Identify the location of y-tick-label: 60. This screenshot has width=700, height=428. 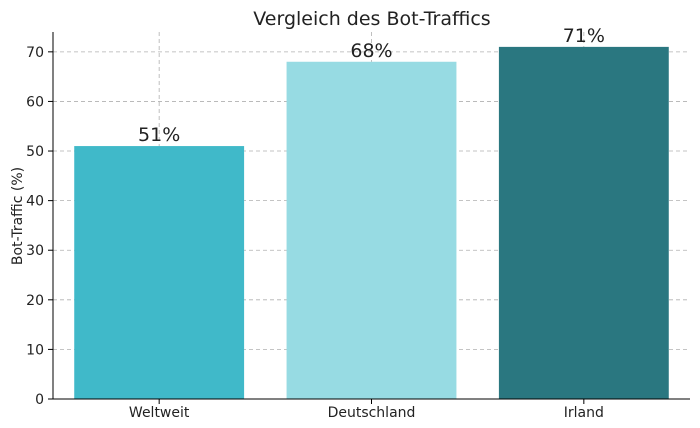
(35, 102).